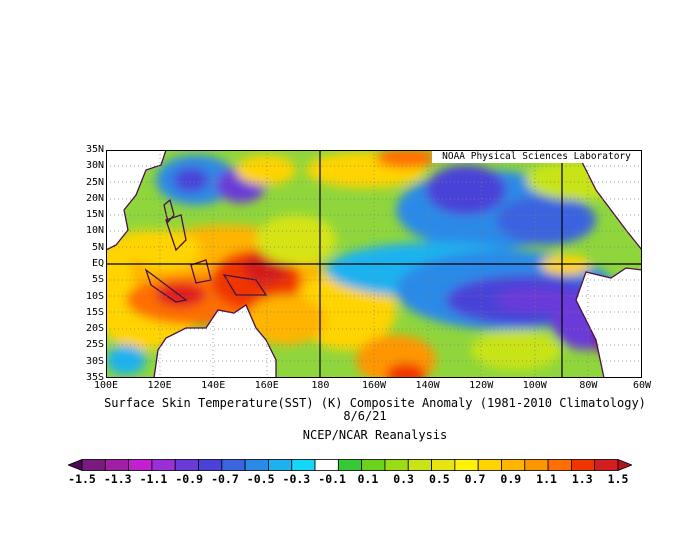 The width and height of the screenshot is (700, 542). Describe the element at coordinates (546, 479) in the screenshot. I see `colorbar-label: 1.1` at that location.